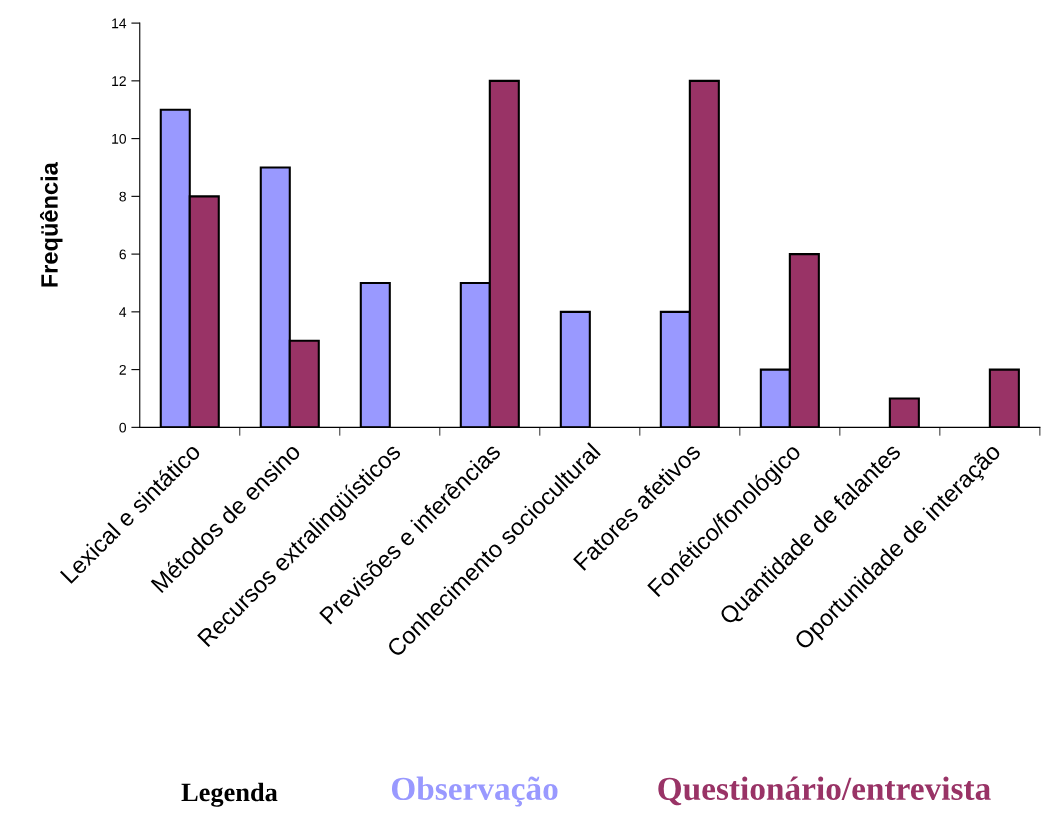 The image size is (1043, 825). Describe the element at coordinates (824, 791) in the screenshot. I see `text: Questionário/entrevista` at that location.